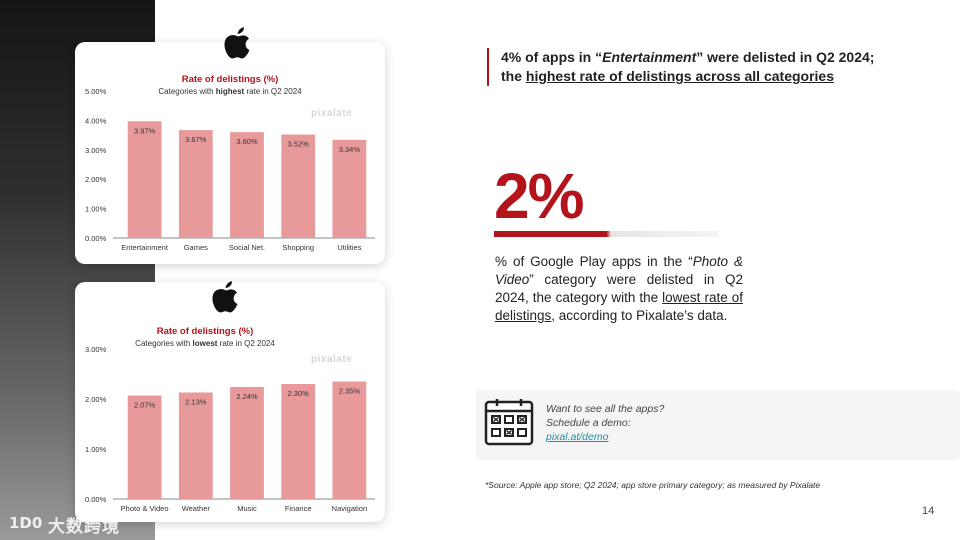 The image size is (960, 540). Describe the element at coordinates (84, 526) in the screenshot. I see `logo-text: 大数跨境` at that location.